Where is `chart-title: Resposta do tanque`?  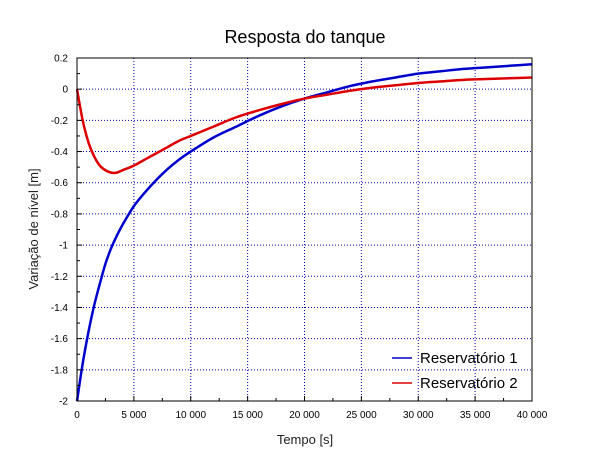
chart-title: Resposta do tanque is located at coordinates (304, 37).